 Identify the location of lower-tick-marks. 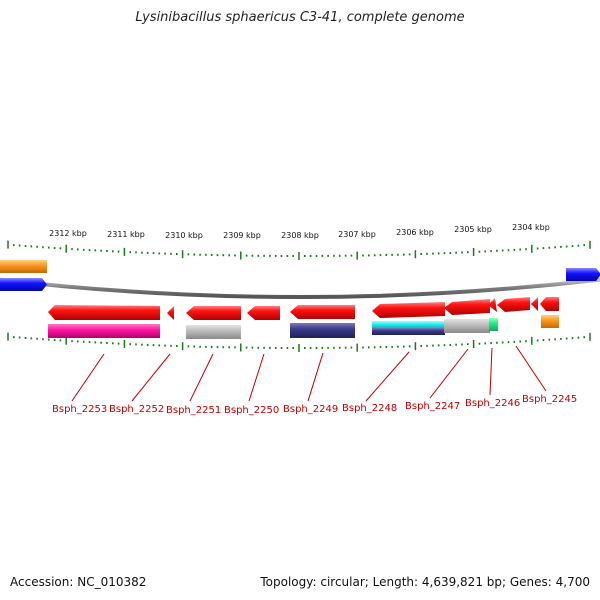
(299, 342).